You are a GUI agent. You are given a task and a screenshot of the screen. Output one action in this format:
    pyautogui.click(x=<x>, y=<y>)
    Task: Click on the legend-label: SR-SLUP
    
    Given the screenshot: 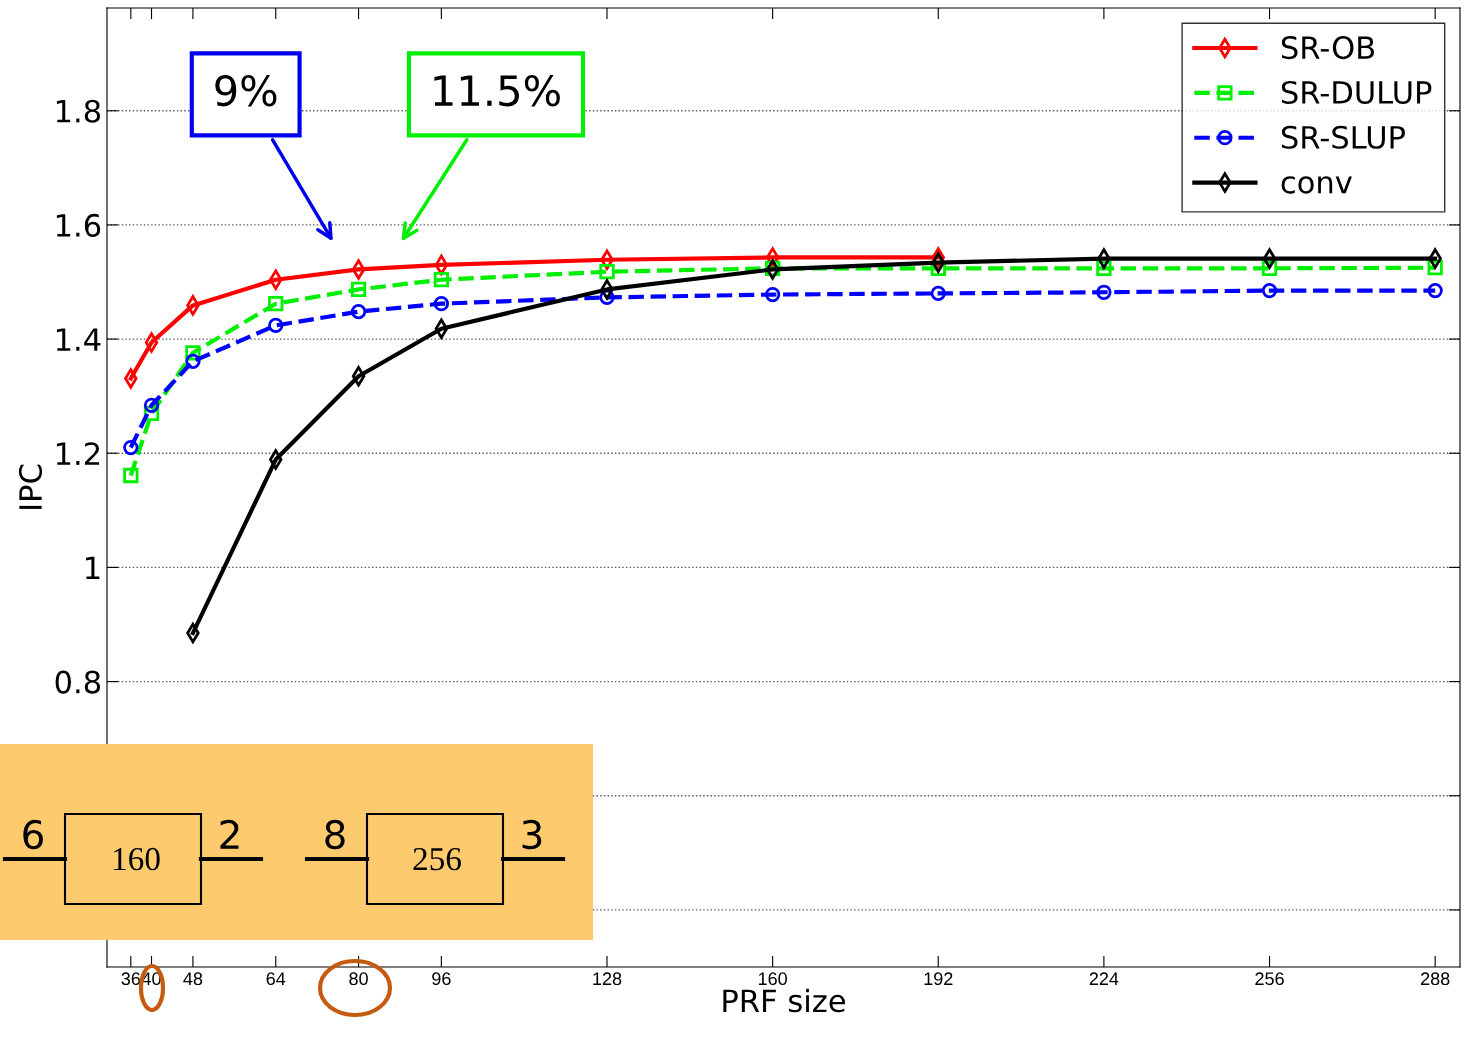 What is the action you would take?
    pyautogui.click(x=1343, y=137)
    